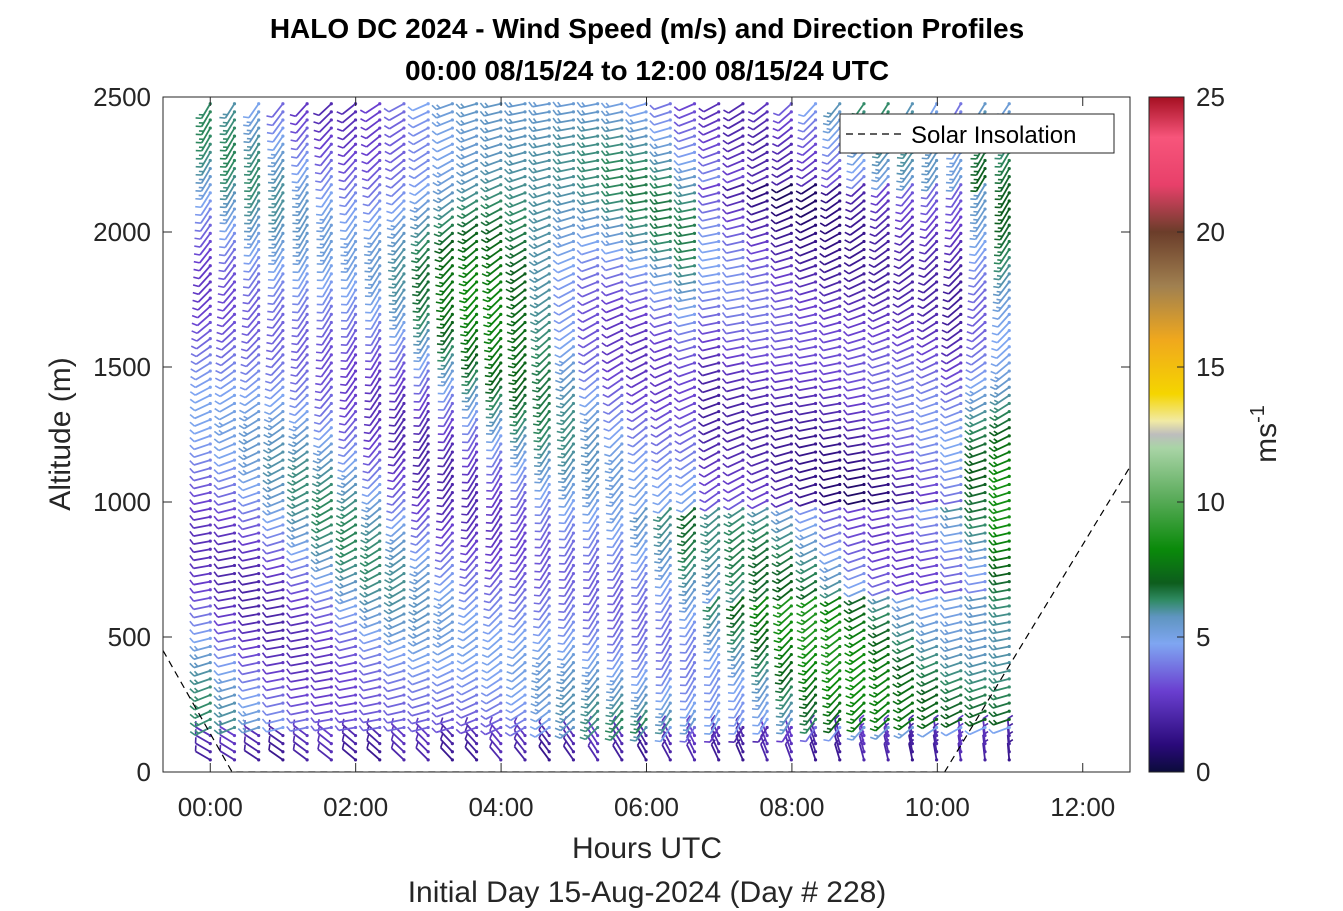  I want to click on y-tick-label: 2000, so click(122, 232).